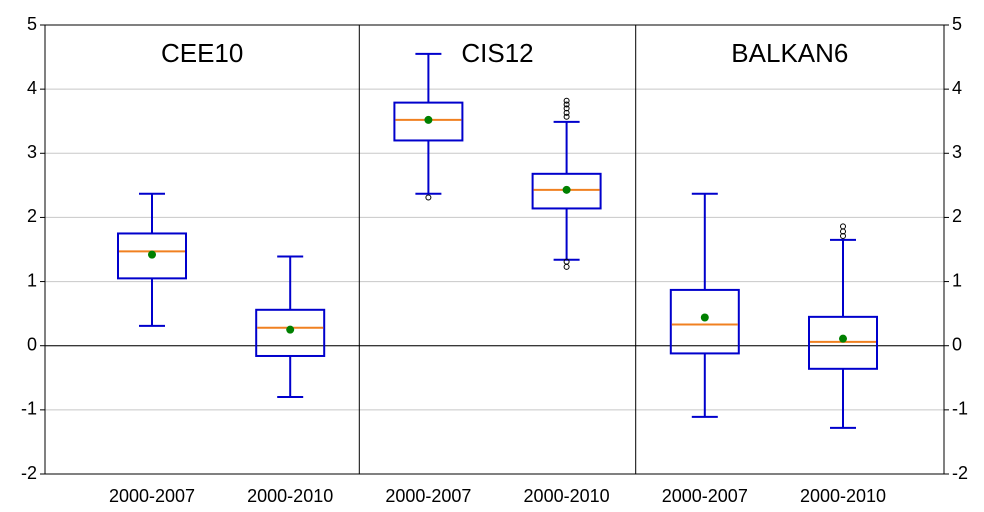  I want to click on y2-tick-label: 0, so click(957, 344).